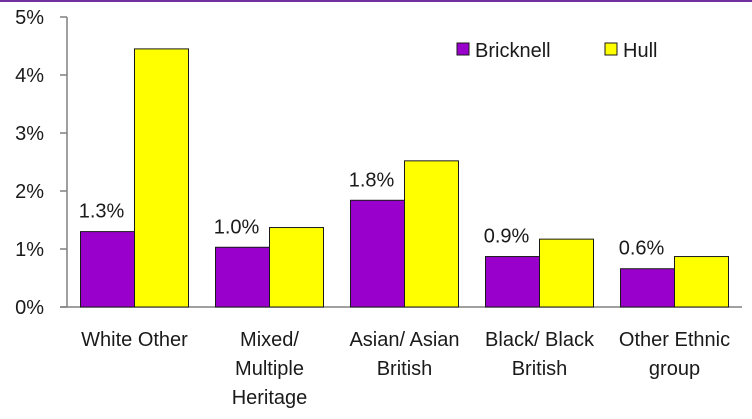 This screenshot has height=419, width=752. What do you see at coordinates (29, 250) in the screenshot?
I see `y-tick-label: 1%` at bounding box center [29, 250].